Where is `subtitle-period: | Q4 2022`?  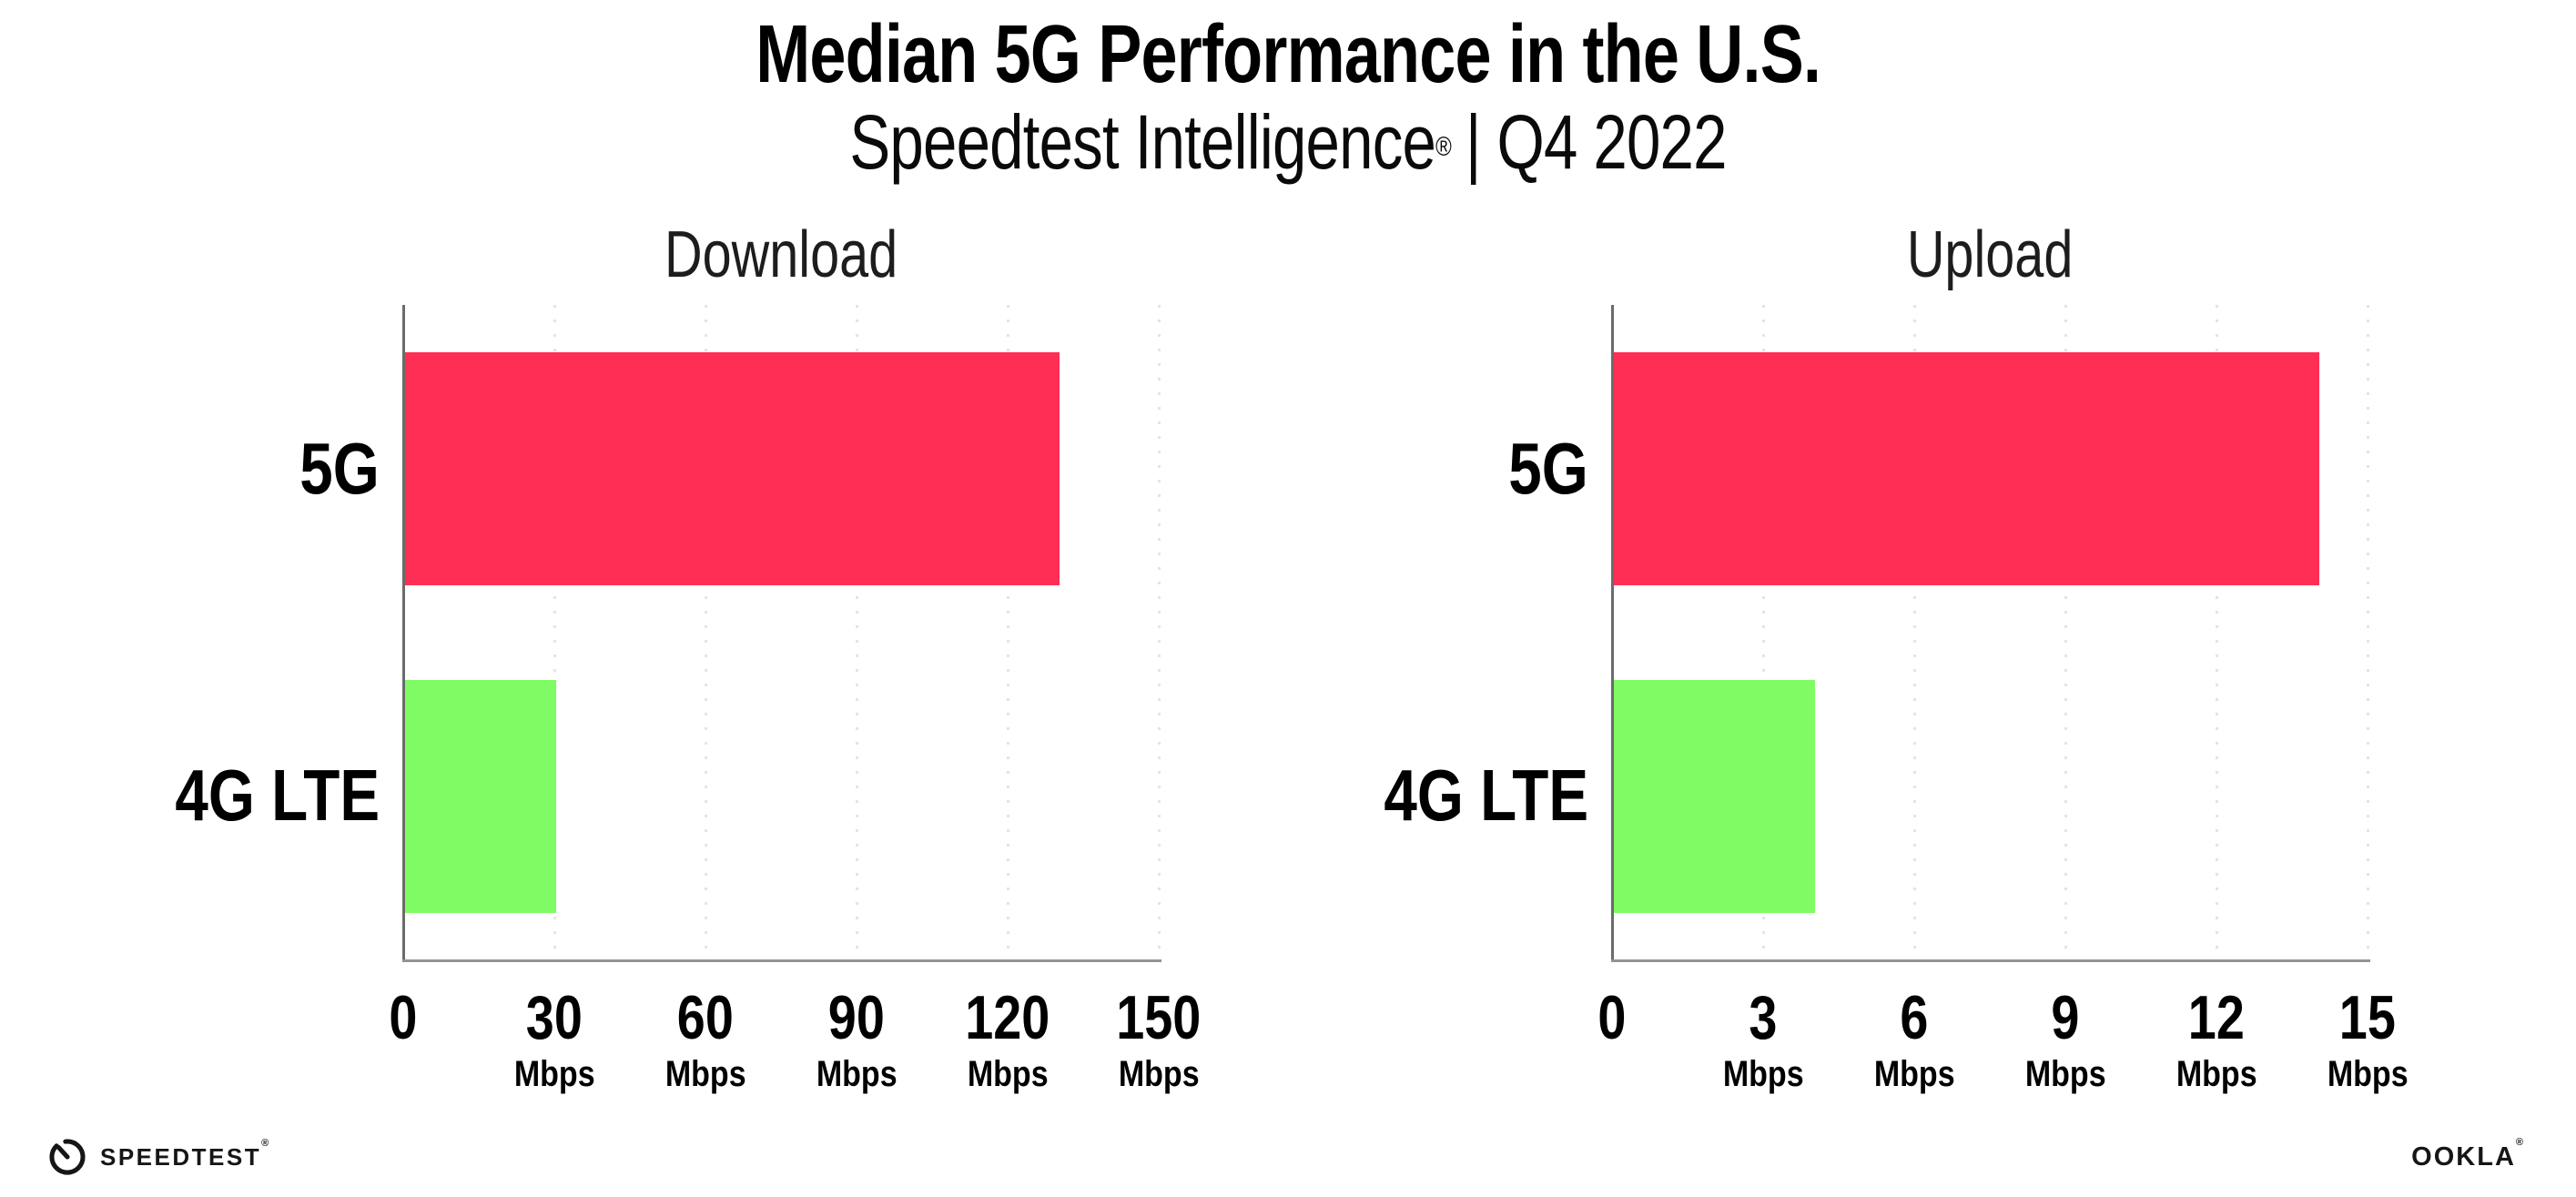 subtitle-period: | Q4 2022 is located at coordinates (1596, 142).